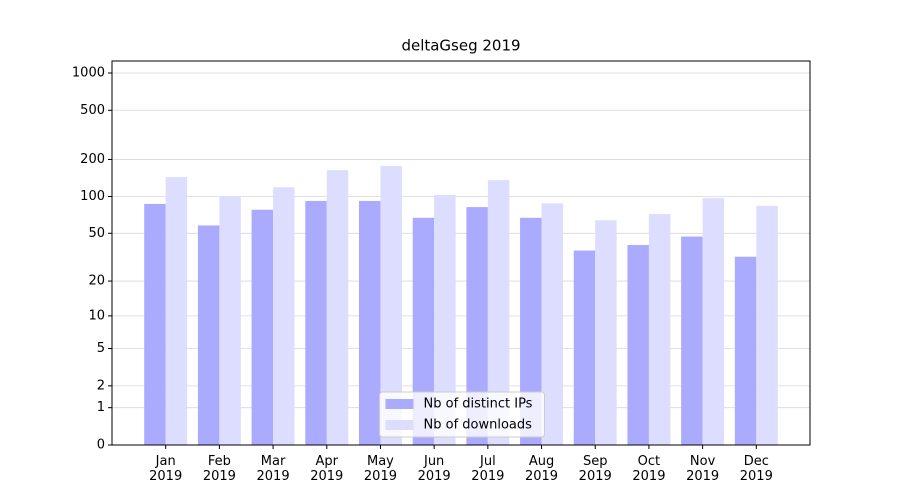 The image size is (900, 500). What do you see at coordinates (219, 469) in the screenshot?
I see `x-tick-label: Feb 2019` at bounding box center [219, 469].